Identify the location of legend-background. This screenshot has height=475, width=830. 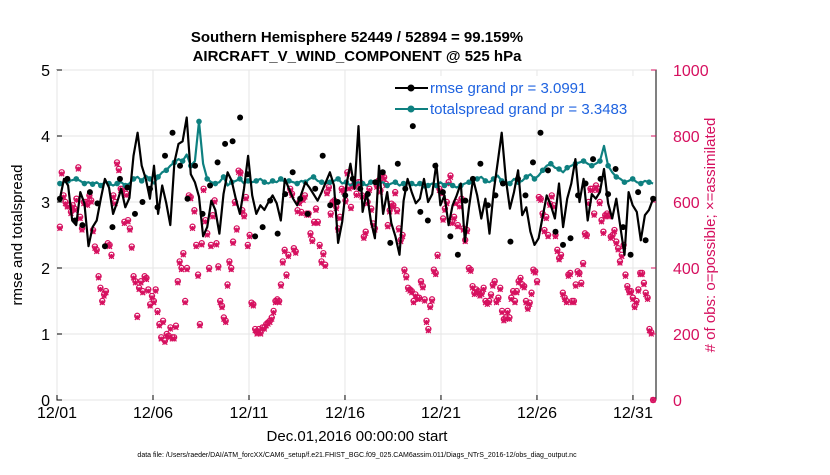
(524, 98).